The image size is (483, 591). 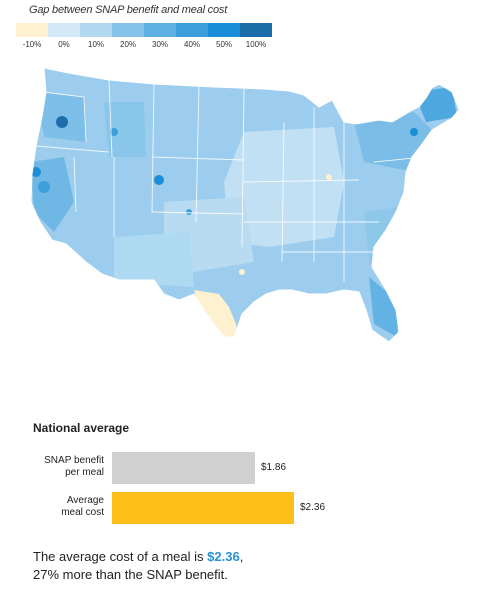 What do you see at coordinates (146, 46) in the screenshot?
I see `legend-tick-labels: -10% 0% 10% 20% 30% 40% 50% 100%` at bounding box center [146, 46].